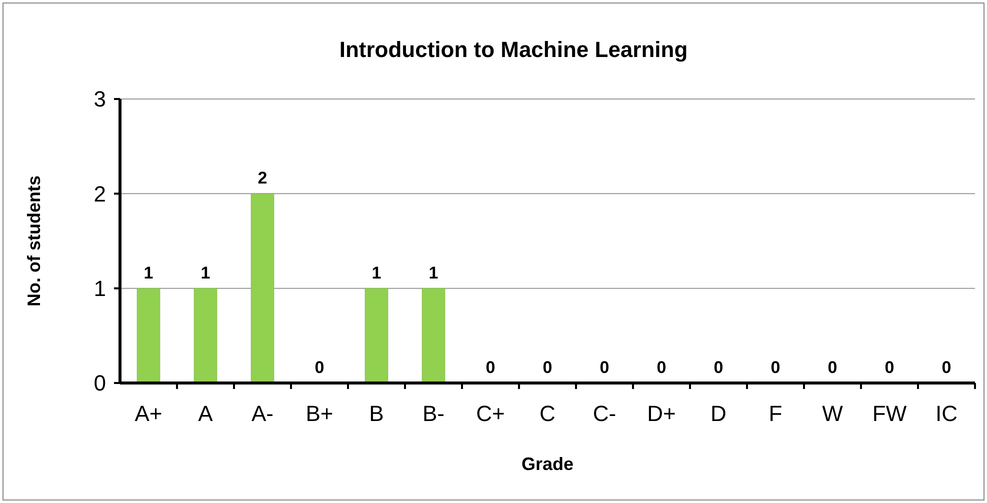 This screenshot has height=503, width=987. What do you see at coordinates (947, 413) in the screenshot?
I see `x-tick-label: IC` at bounding box center [947, 413].